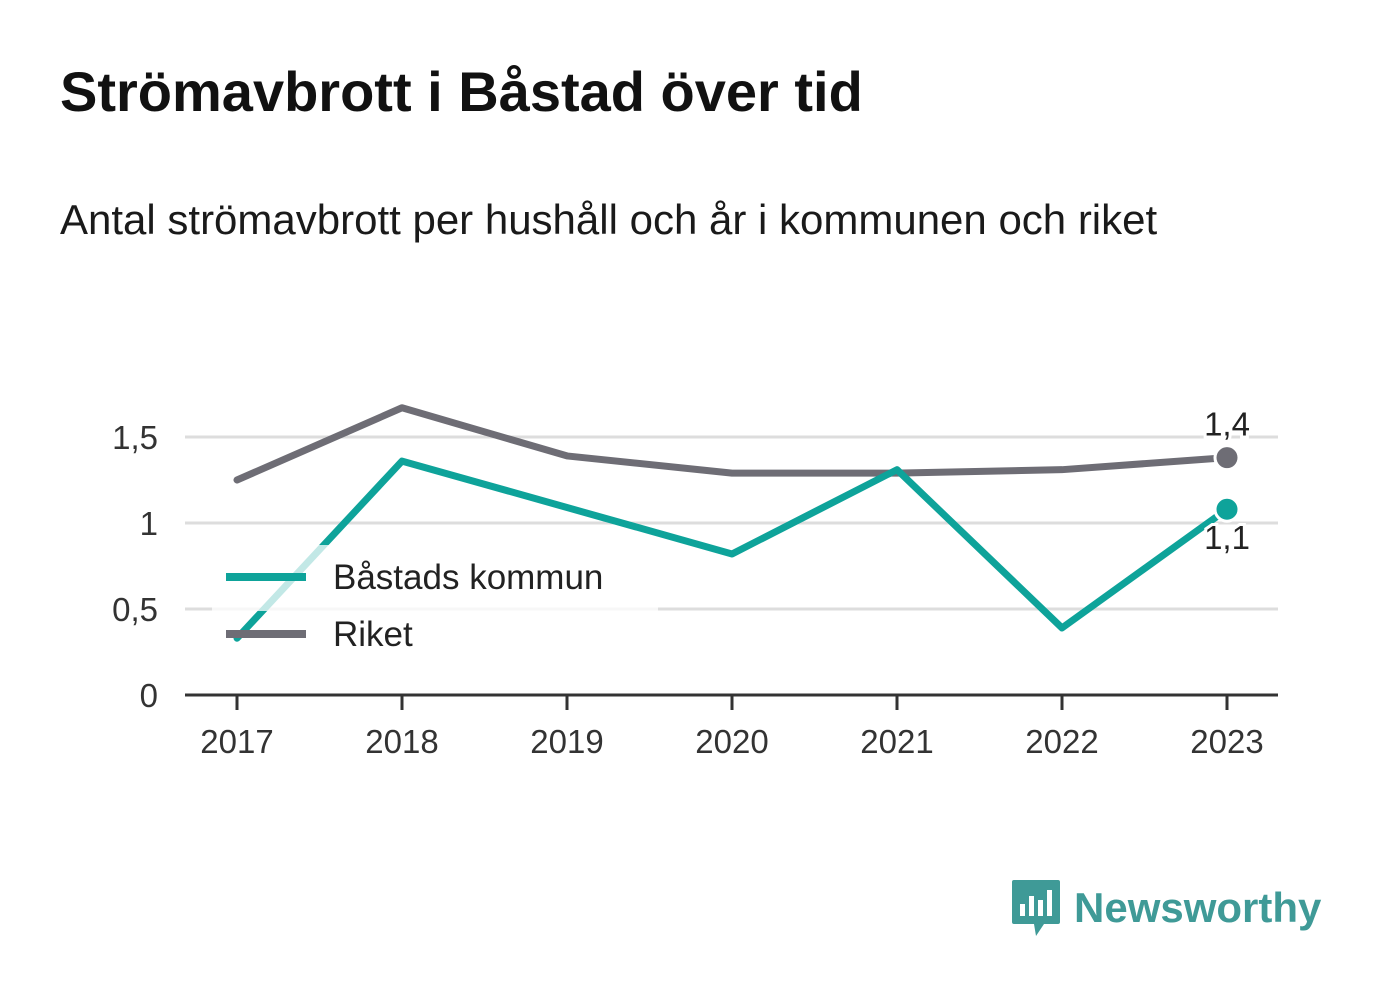 This screenshot has width=1382, height=999. I want to click on series-end-label: 1,1, so click(1227, 537).